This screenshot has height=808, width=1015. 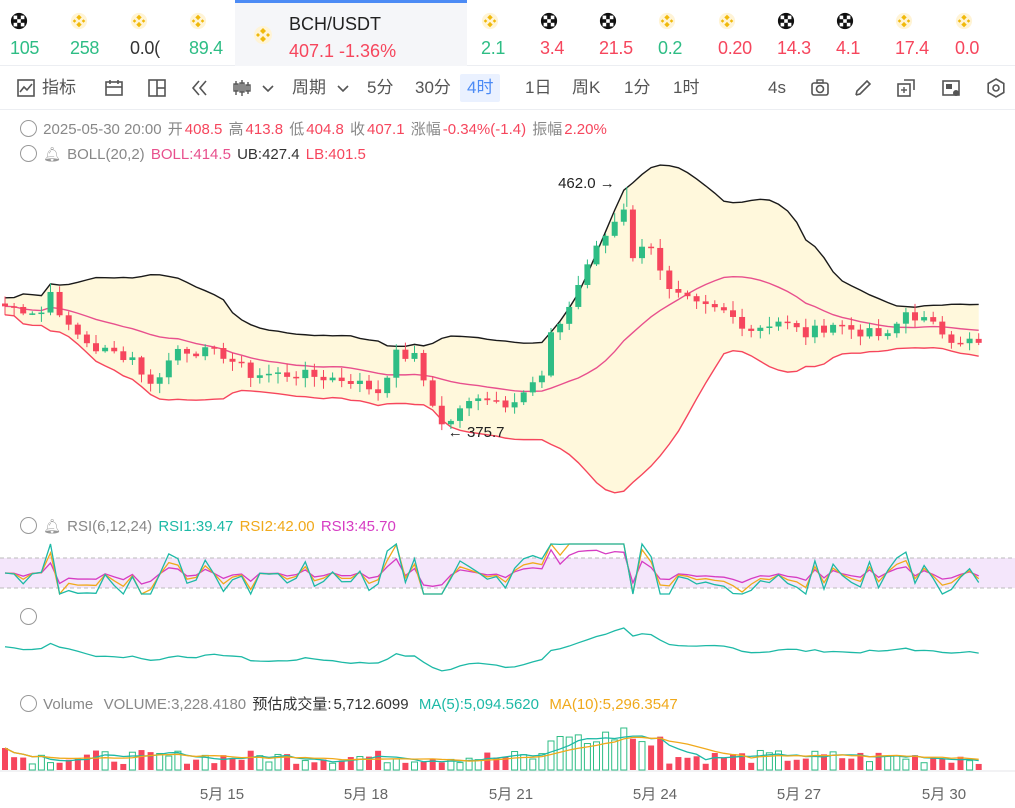 What do you see at coordinates (906, 88) in the screenshot?
I see `add-window-icon` at bounding box center [906, 88].